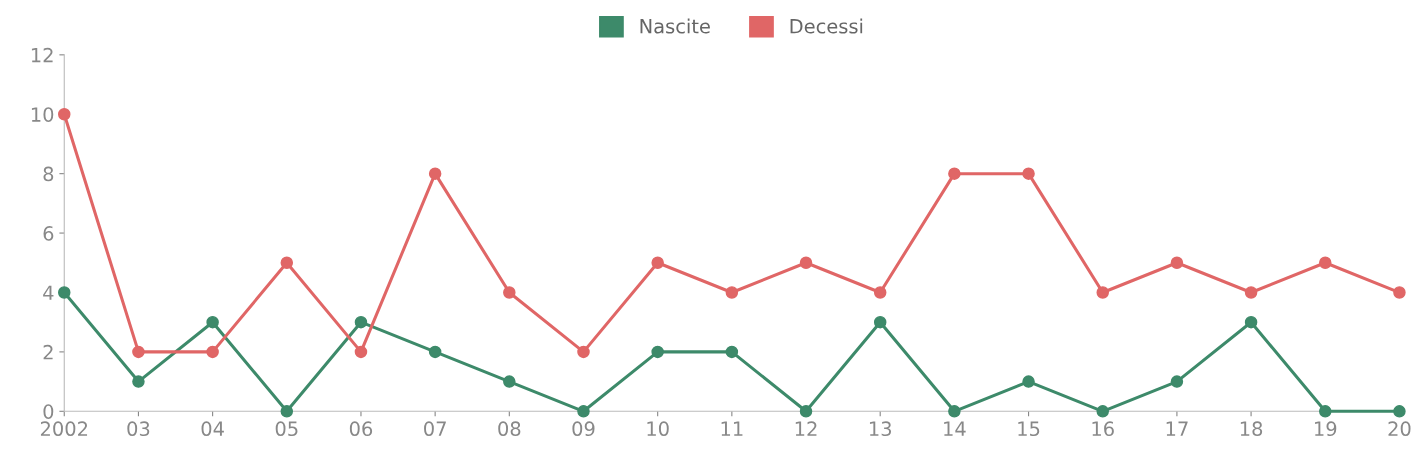 This screenshot has height=457, width=1428. What do you see at coordinates (48, 292) in the screenshot?
I see `y-tick-label: 4` at bounding box center [48, 292].